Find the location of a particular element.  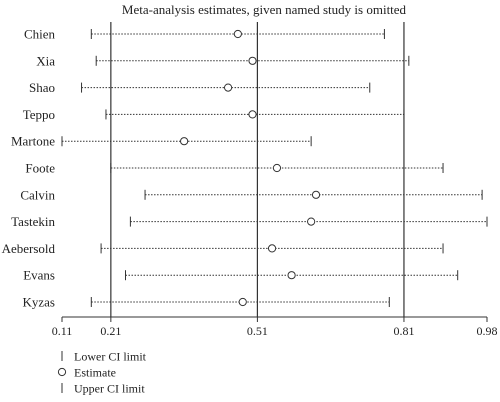

study-label: Martone is located at coordinates (33, 141).